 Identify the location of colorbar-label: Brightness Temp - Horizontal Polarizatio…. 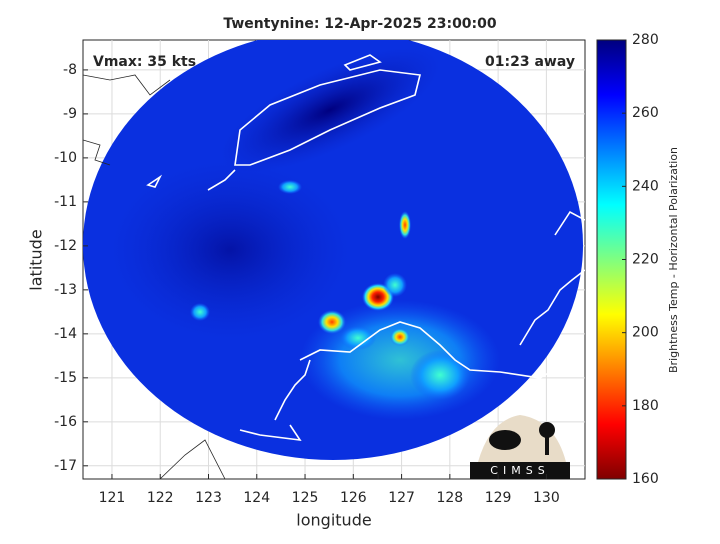
(673, 260).